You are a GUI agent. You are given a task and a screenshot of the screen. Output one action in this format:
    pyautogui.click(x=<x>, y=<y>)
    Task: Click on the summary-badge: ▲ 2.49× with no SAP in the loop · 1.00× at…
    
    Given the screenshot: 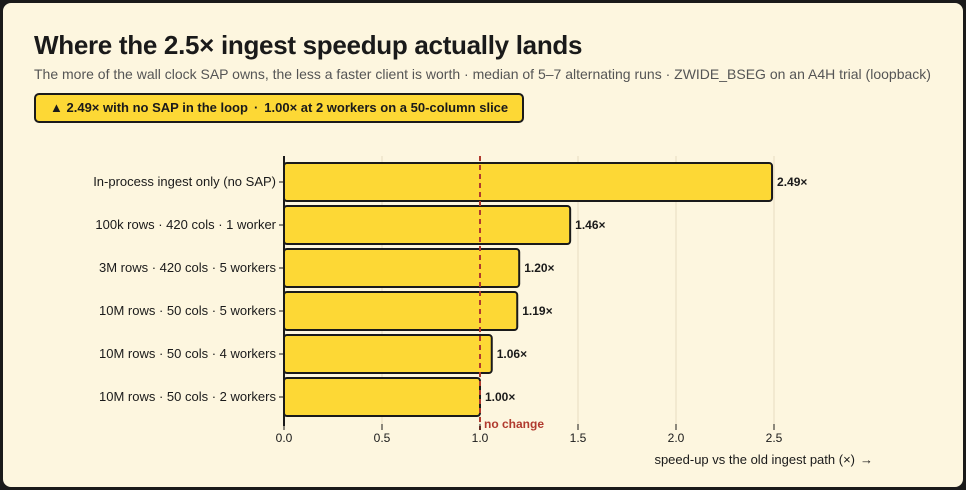 What is the action you would take?
    pyautogui.click(x=279, y=108)
    